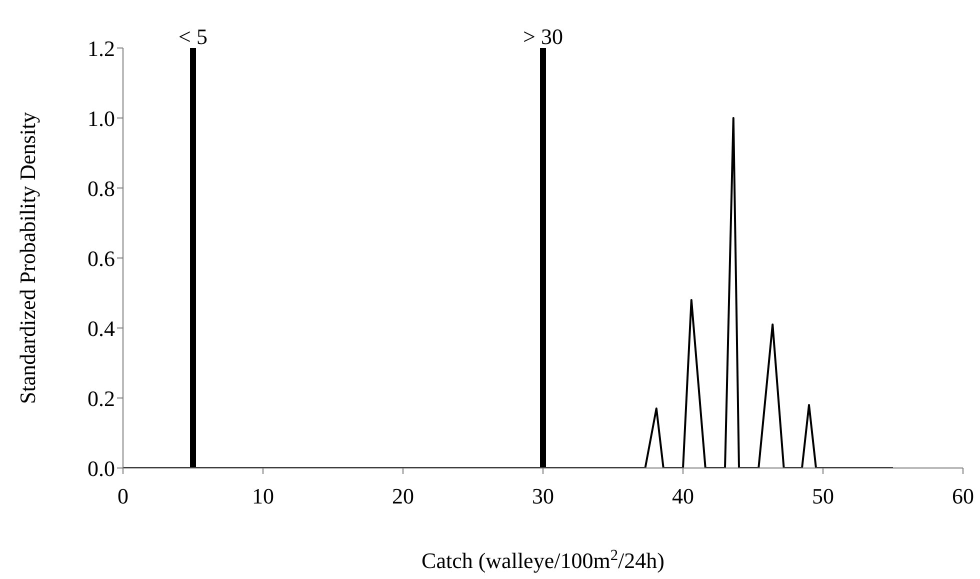 The height and width of the screenshot is (579, 980). What do you see at coordinates (123, 496) in the screenshot?
I see `x-tick-label: 0` at bounding box center [123, 496].